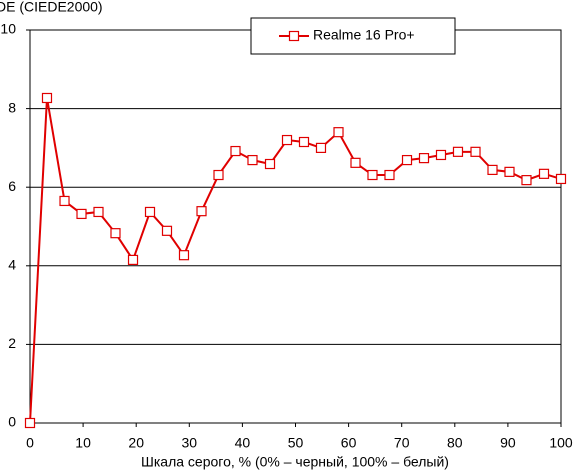 The height and width of the screenshot is (472, 573). I want to click on y-tick-label: 2, so click(12, 343).